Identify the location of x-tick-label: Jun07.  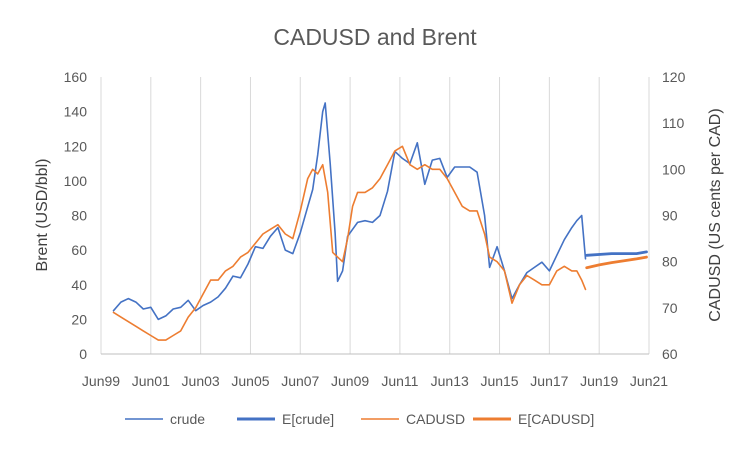
(300, 381).